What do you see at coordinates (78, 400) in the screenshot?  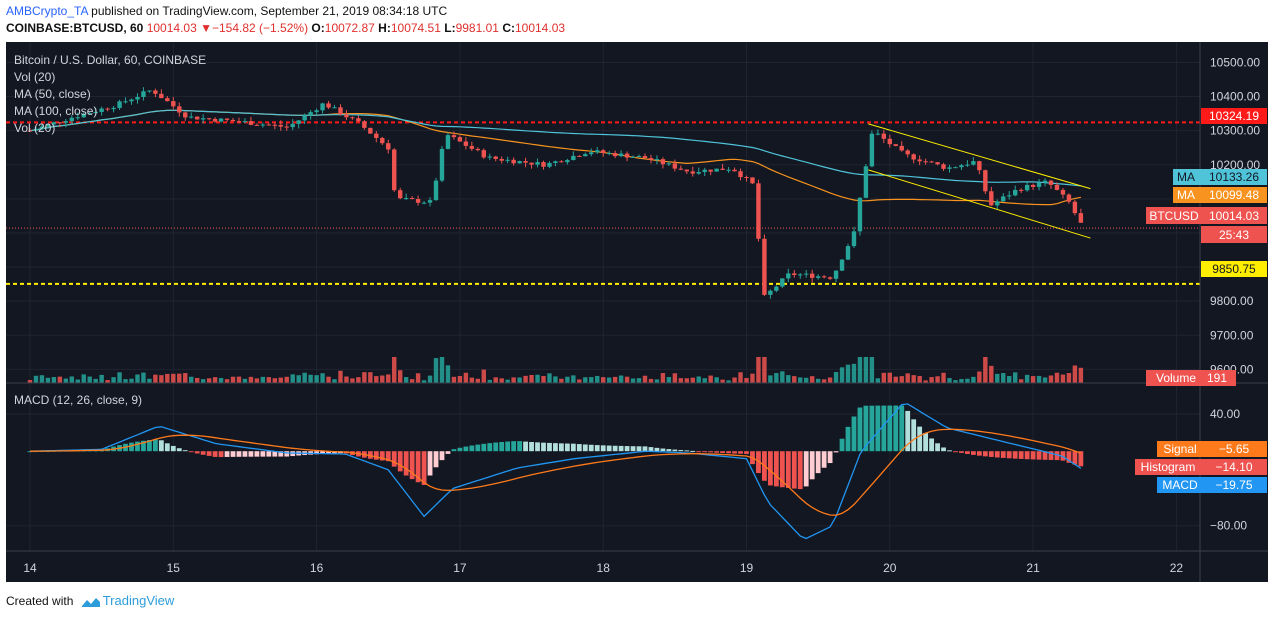 I see `legend-macd: MACD (12, 26, close, 9)` at bounding box center [78, 400].